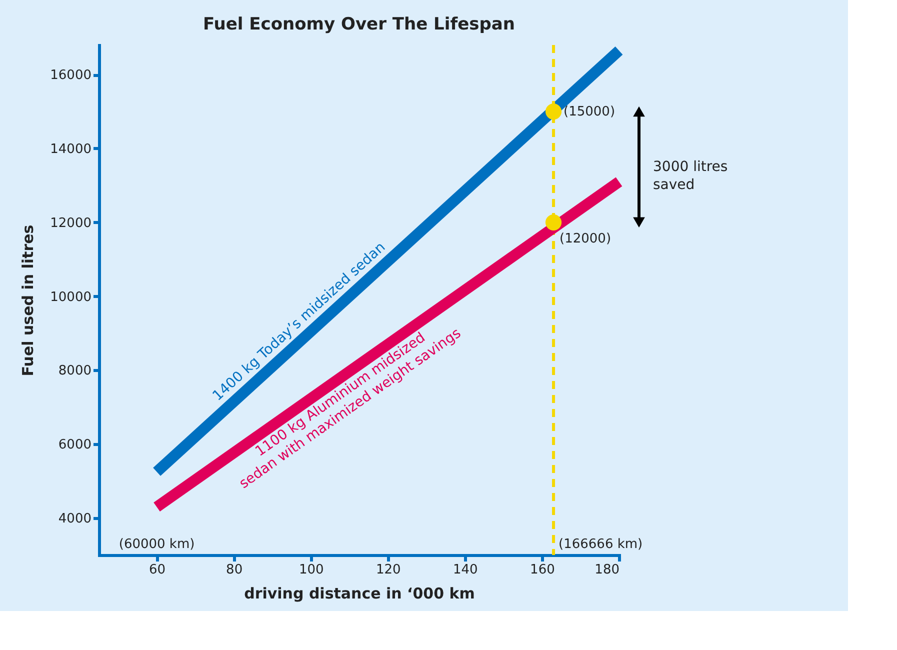 Image resolution: width=897 pixels, height=650 pixels. What do you see at coordinates (600, 544) in the screenshot?
I see `ref-line-label: (166666 km)` at bounding box center [600, 544].